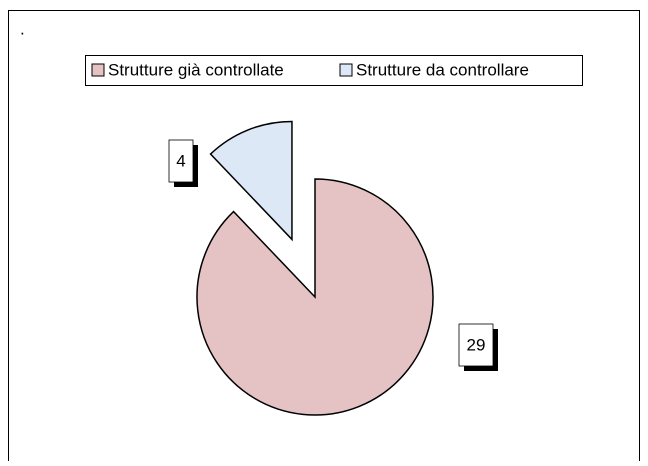 The image size is (648, 466). What do you see at coordinates (334, 70) in the screenshot?
I see `legend-box` at bounding box center [334, 70].